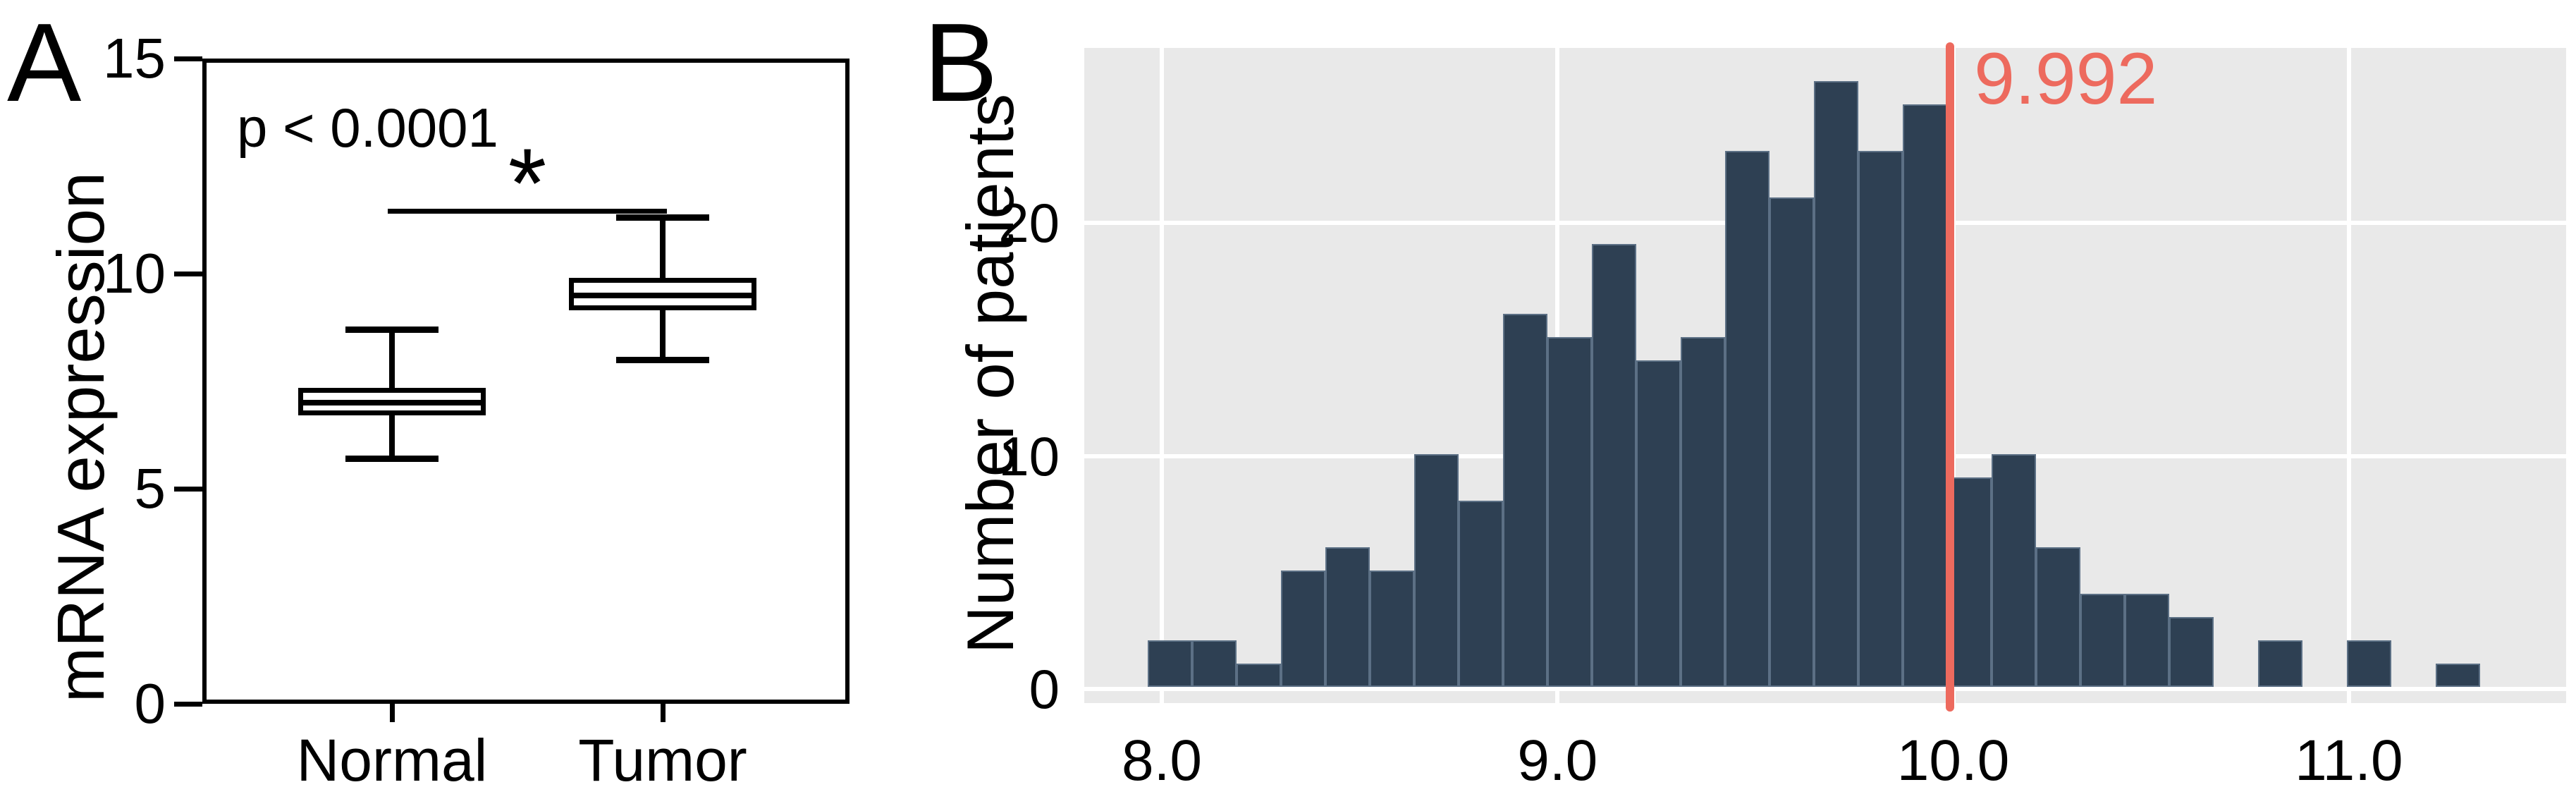 The image size is (2576, 799). I want to click on panel-a-y-tick-label: 10, so click(134, 273).